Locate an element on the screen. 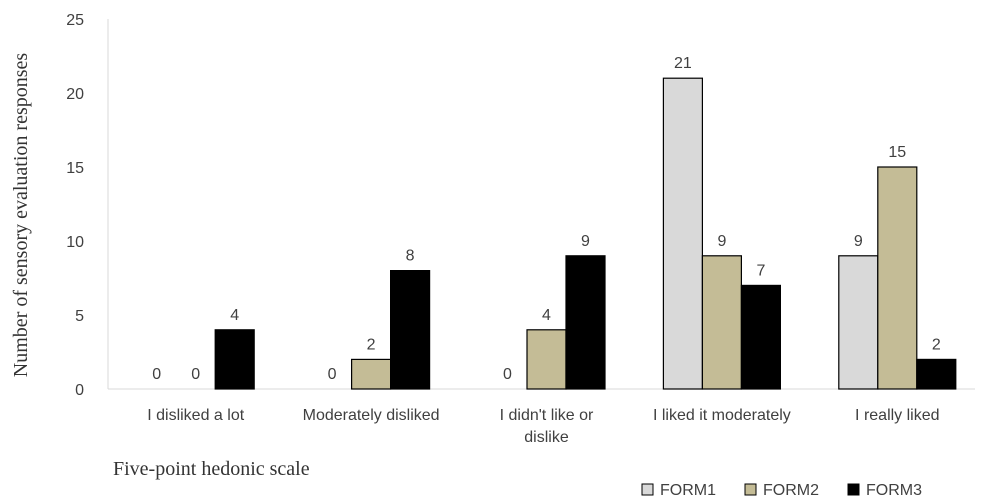  category-label: I really liked is located at coordinates (897, 415).